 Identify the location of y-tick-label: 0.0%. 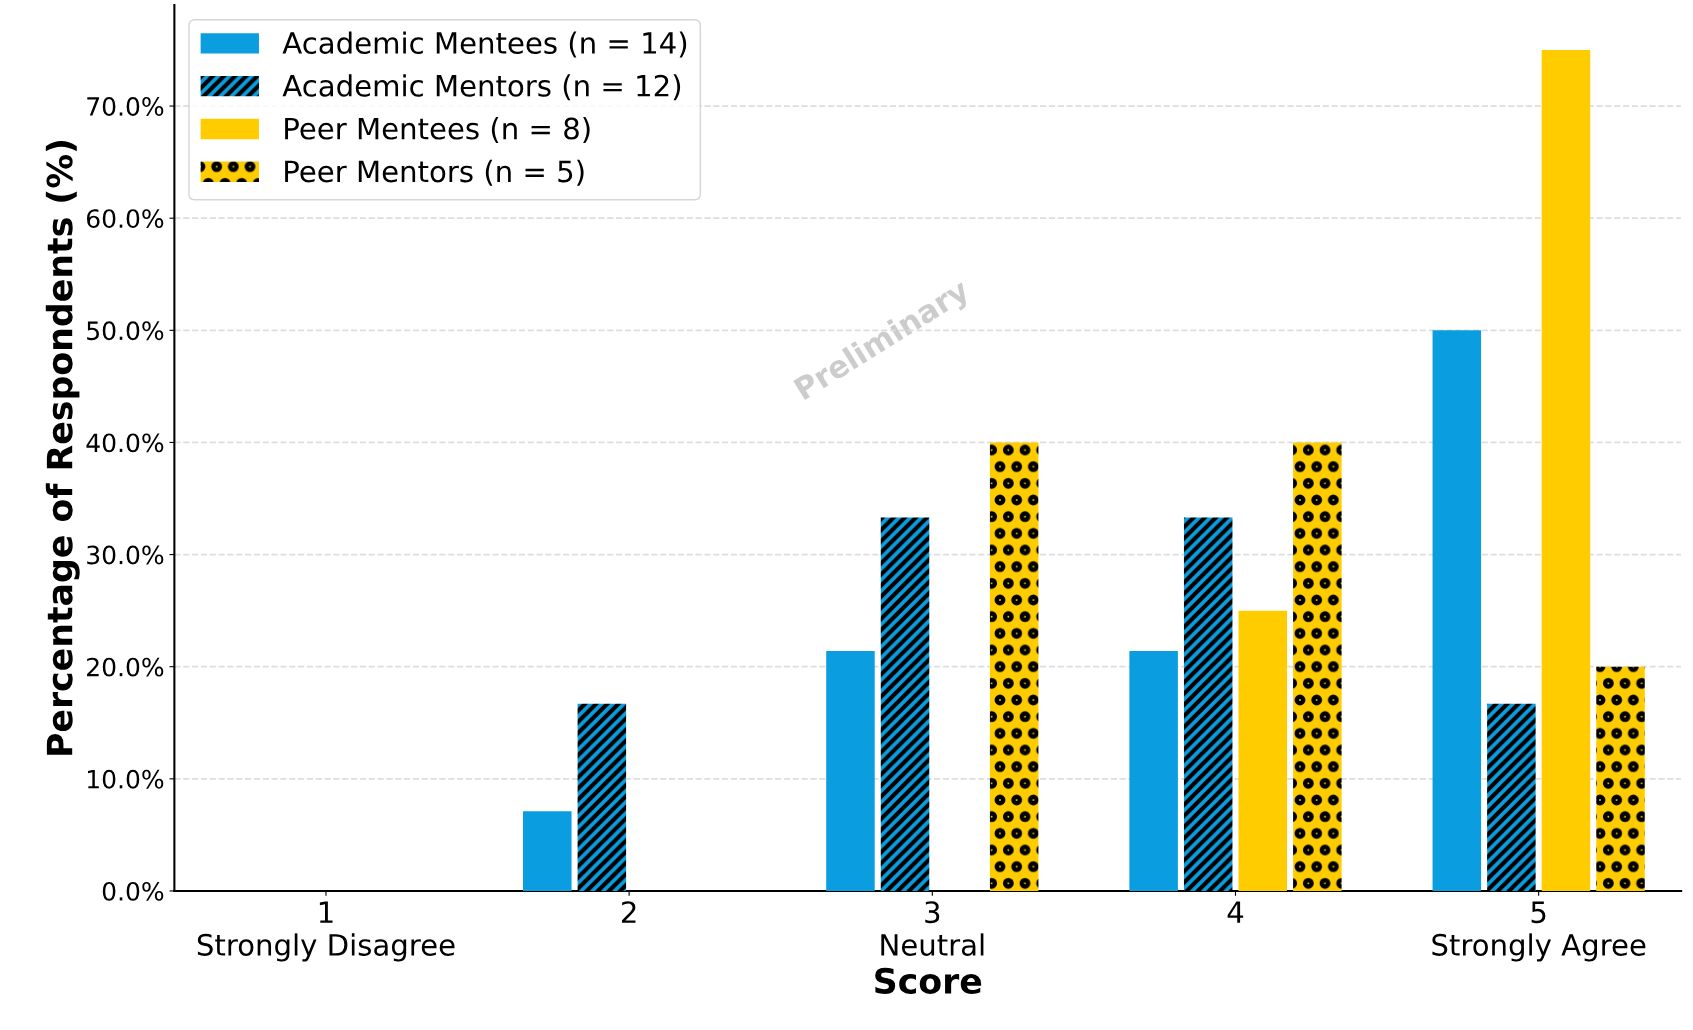
(133, 891).